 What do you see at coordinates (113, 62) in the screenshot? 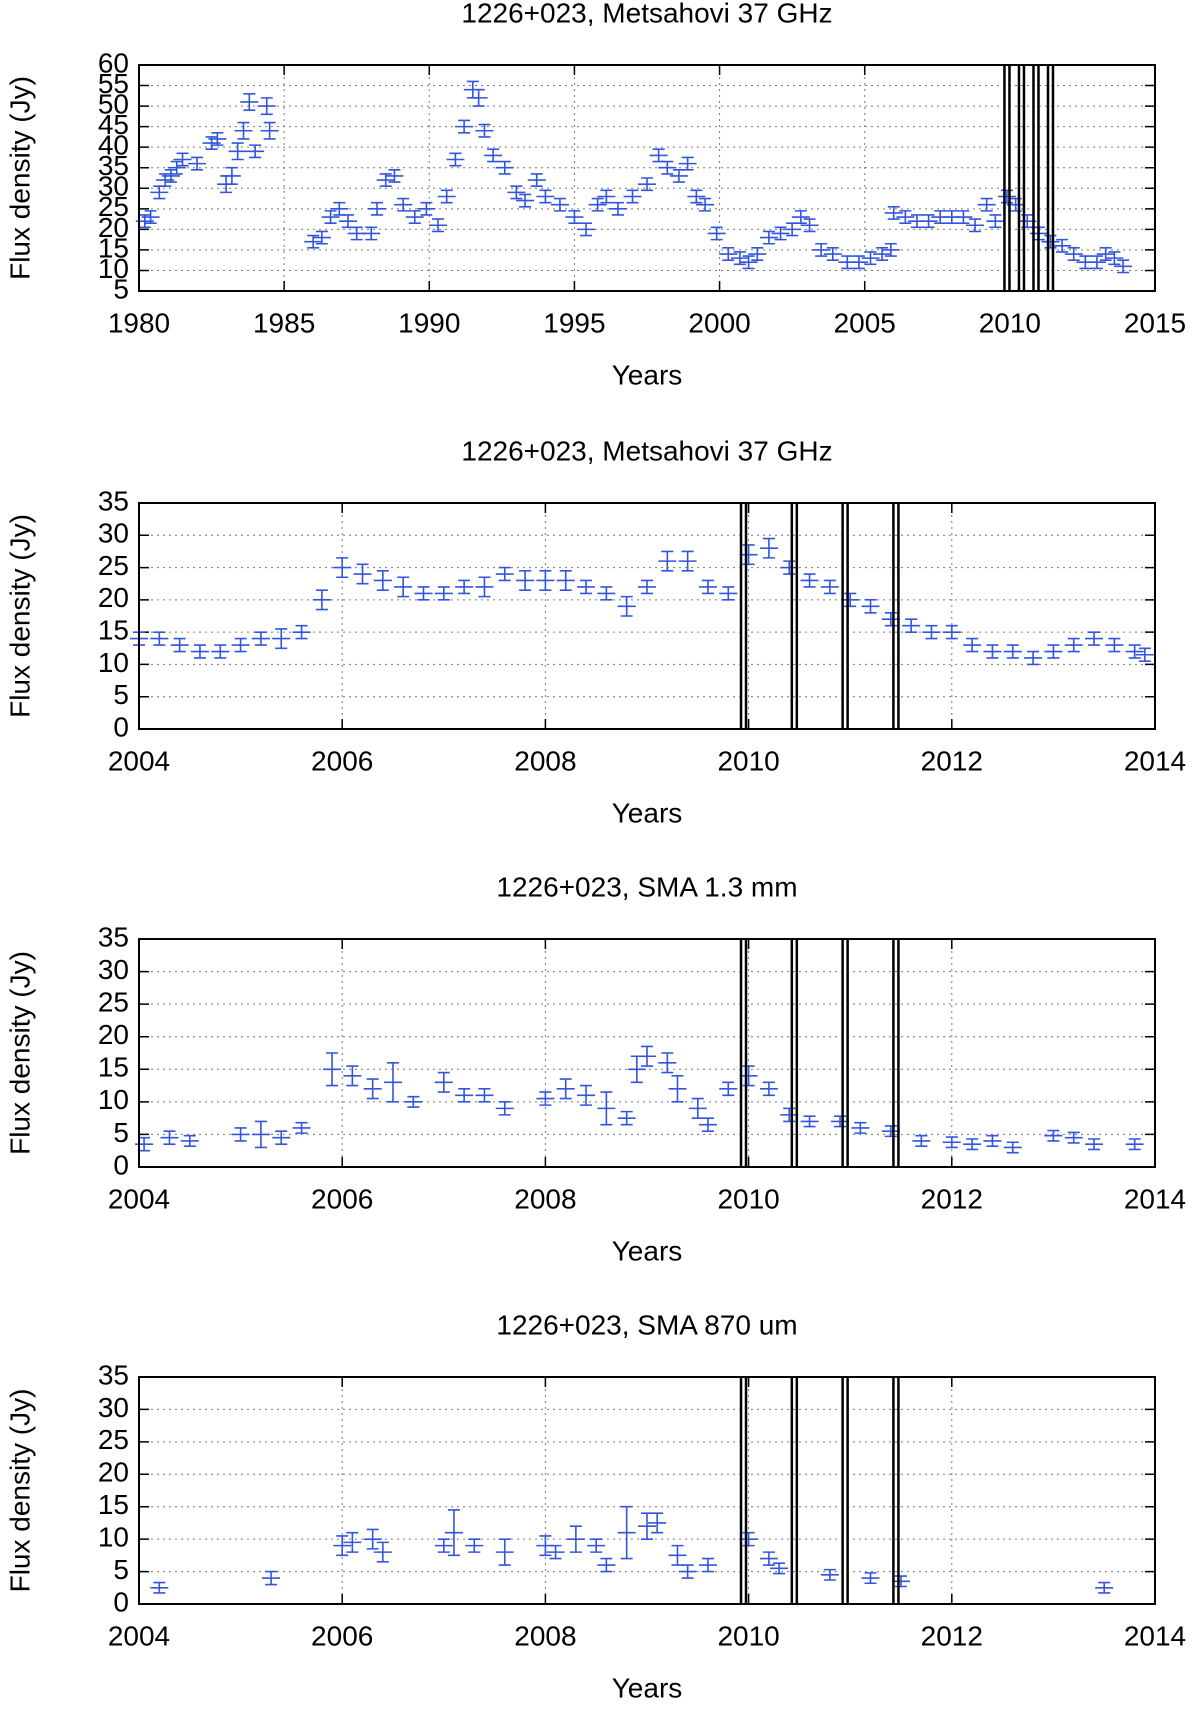
I see `y-tick-label: 60` at bounding box center [113, 62].